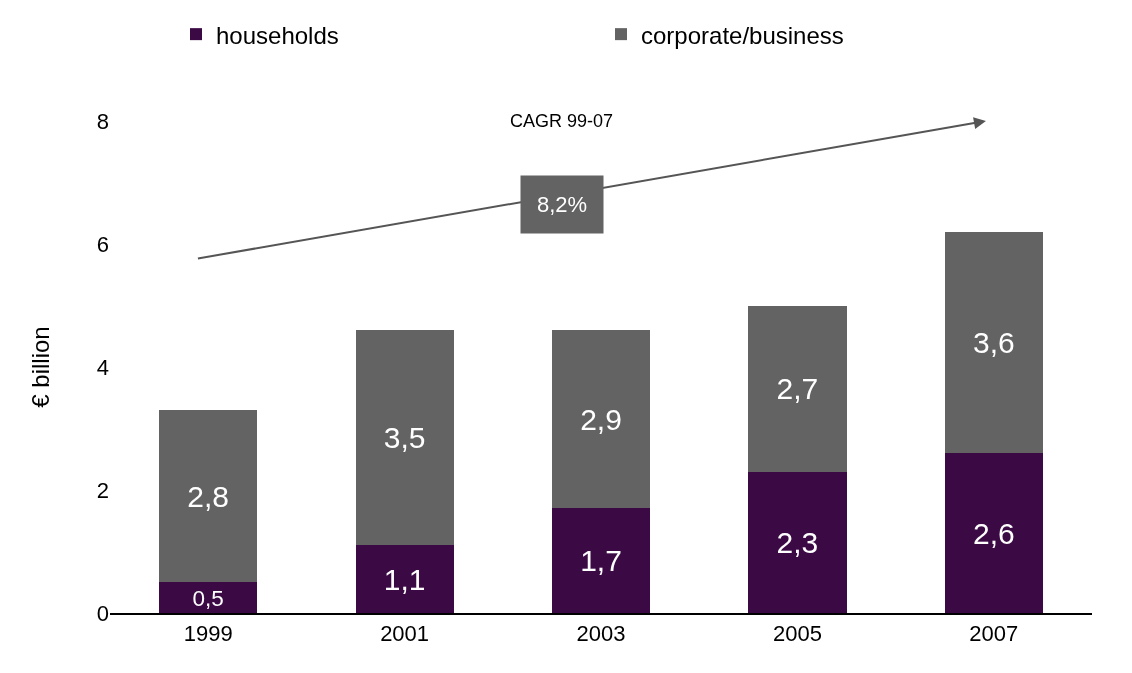 This screenshot has height=673, width=1132. Describe the element at coordinates (102, 244) in the screenshot. I see `y-tick-label: 6` at that location.